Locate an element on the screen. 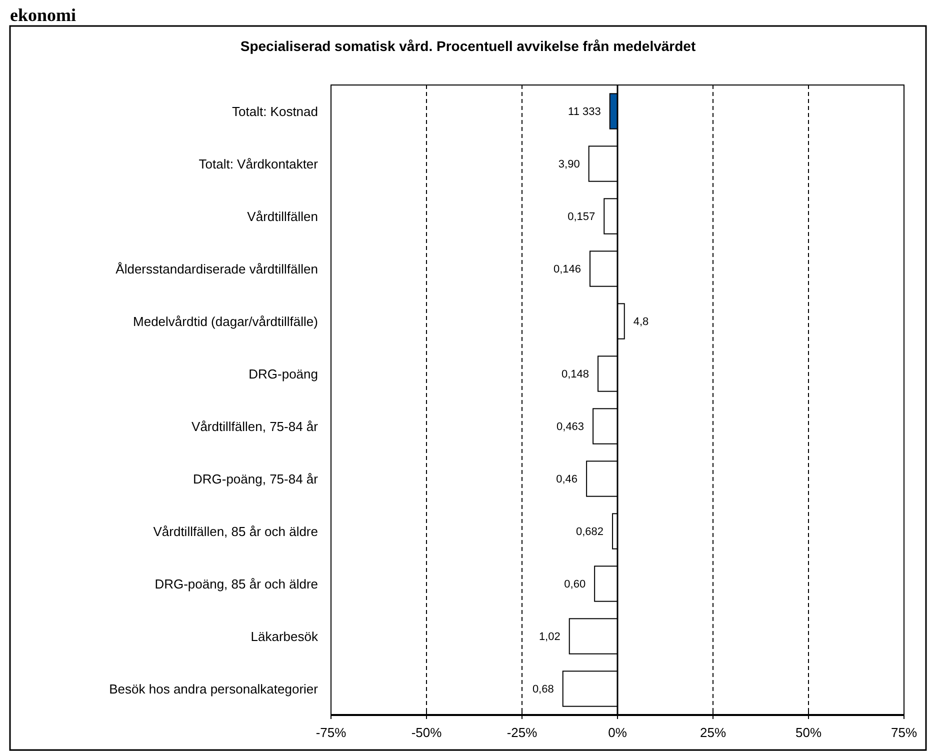 This screenshot has width=936, height=751. annotation: 0,68 is located at coordinates (543, 690).